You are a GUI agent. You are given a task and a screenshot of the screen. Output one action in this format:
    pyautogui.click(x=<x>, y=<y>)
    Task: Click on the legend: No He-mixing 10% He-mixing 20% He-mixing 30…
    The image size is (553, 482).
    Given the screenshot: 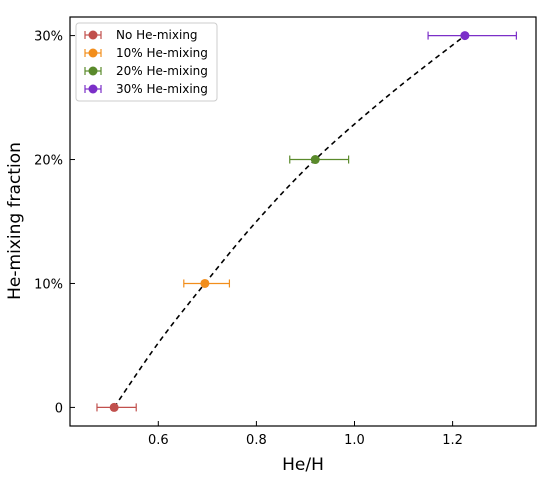 What is the action you would take?
    pyautogui.click(x=146, y=62)
    